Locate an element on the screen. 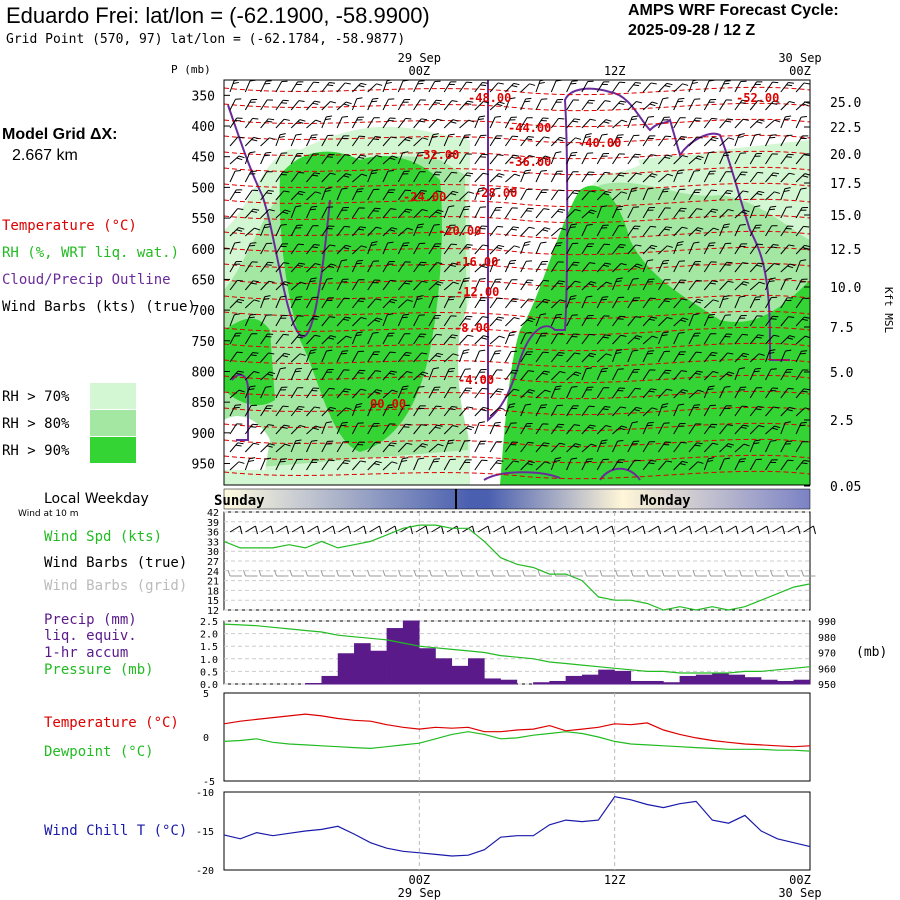 This screenshot has width=900, height=900. wind-barb-true is located at coordinates (546, 530).